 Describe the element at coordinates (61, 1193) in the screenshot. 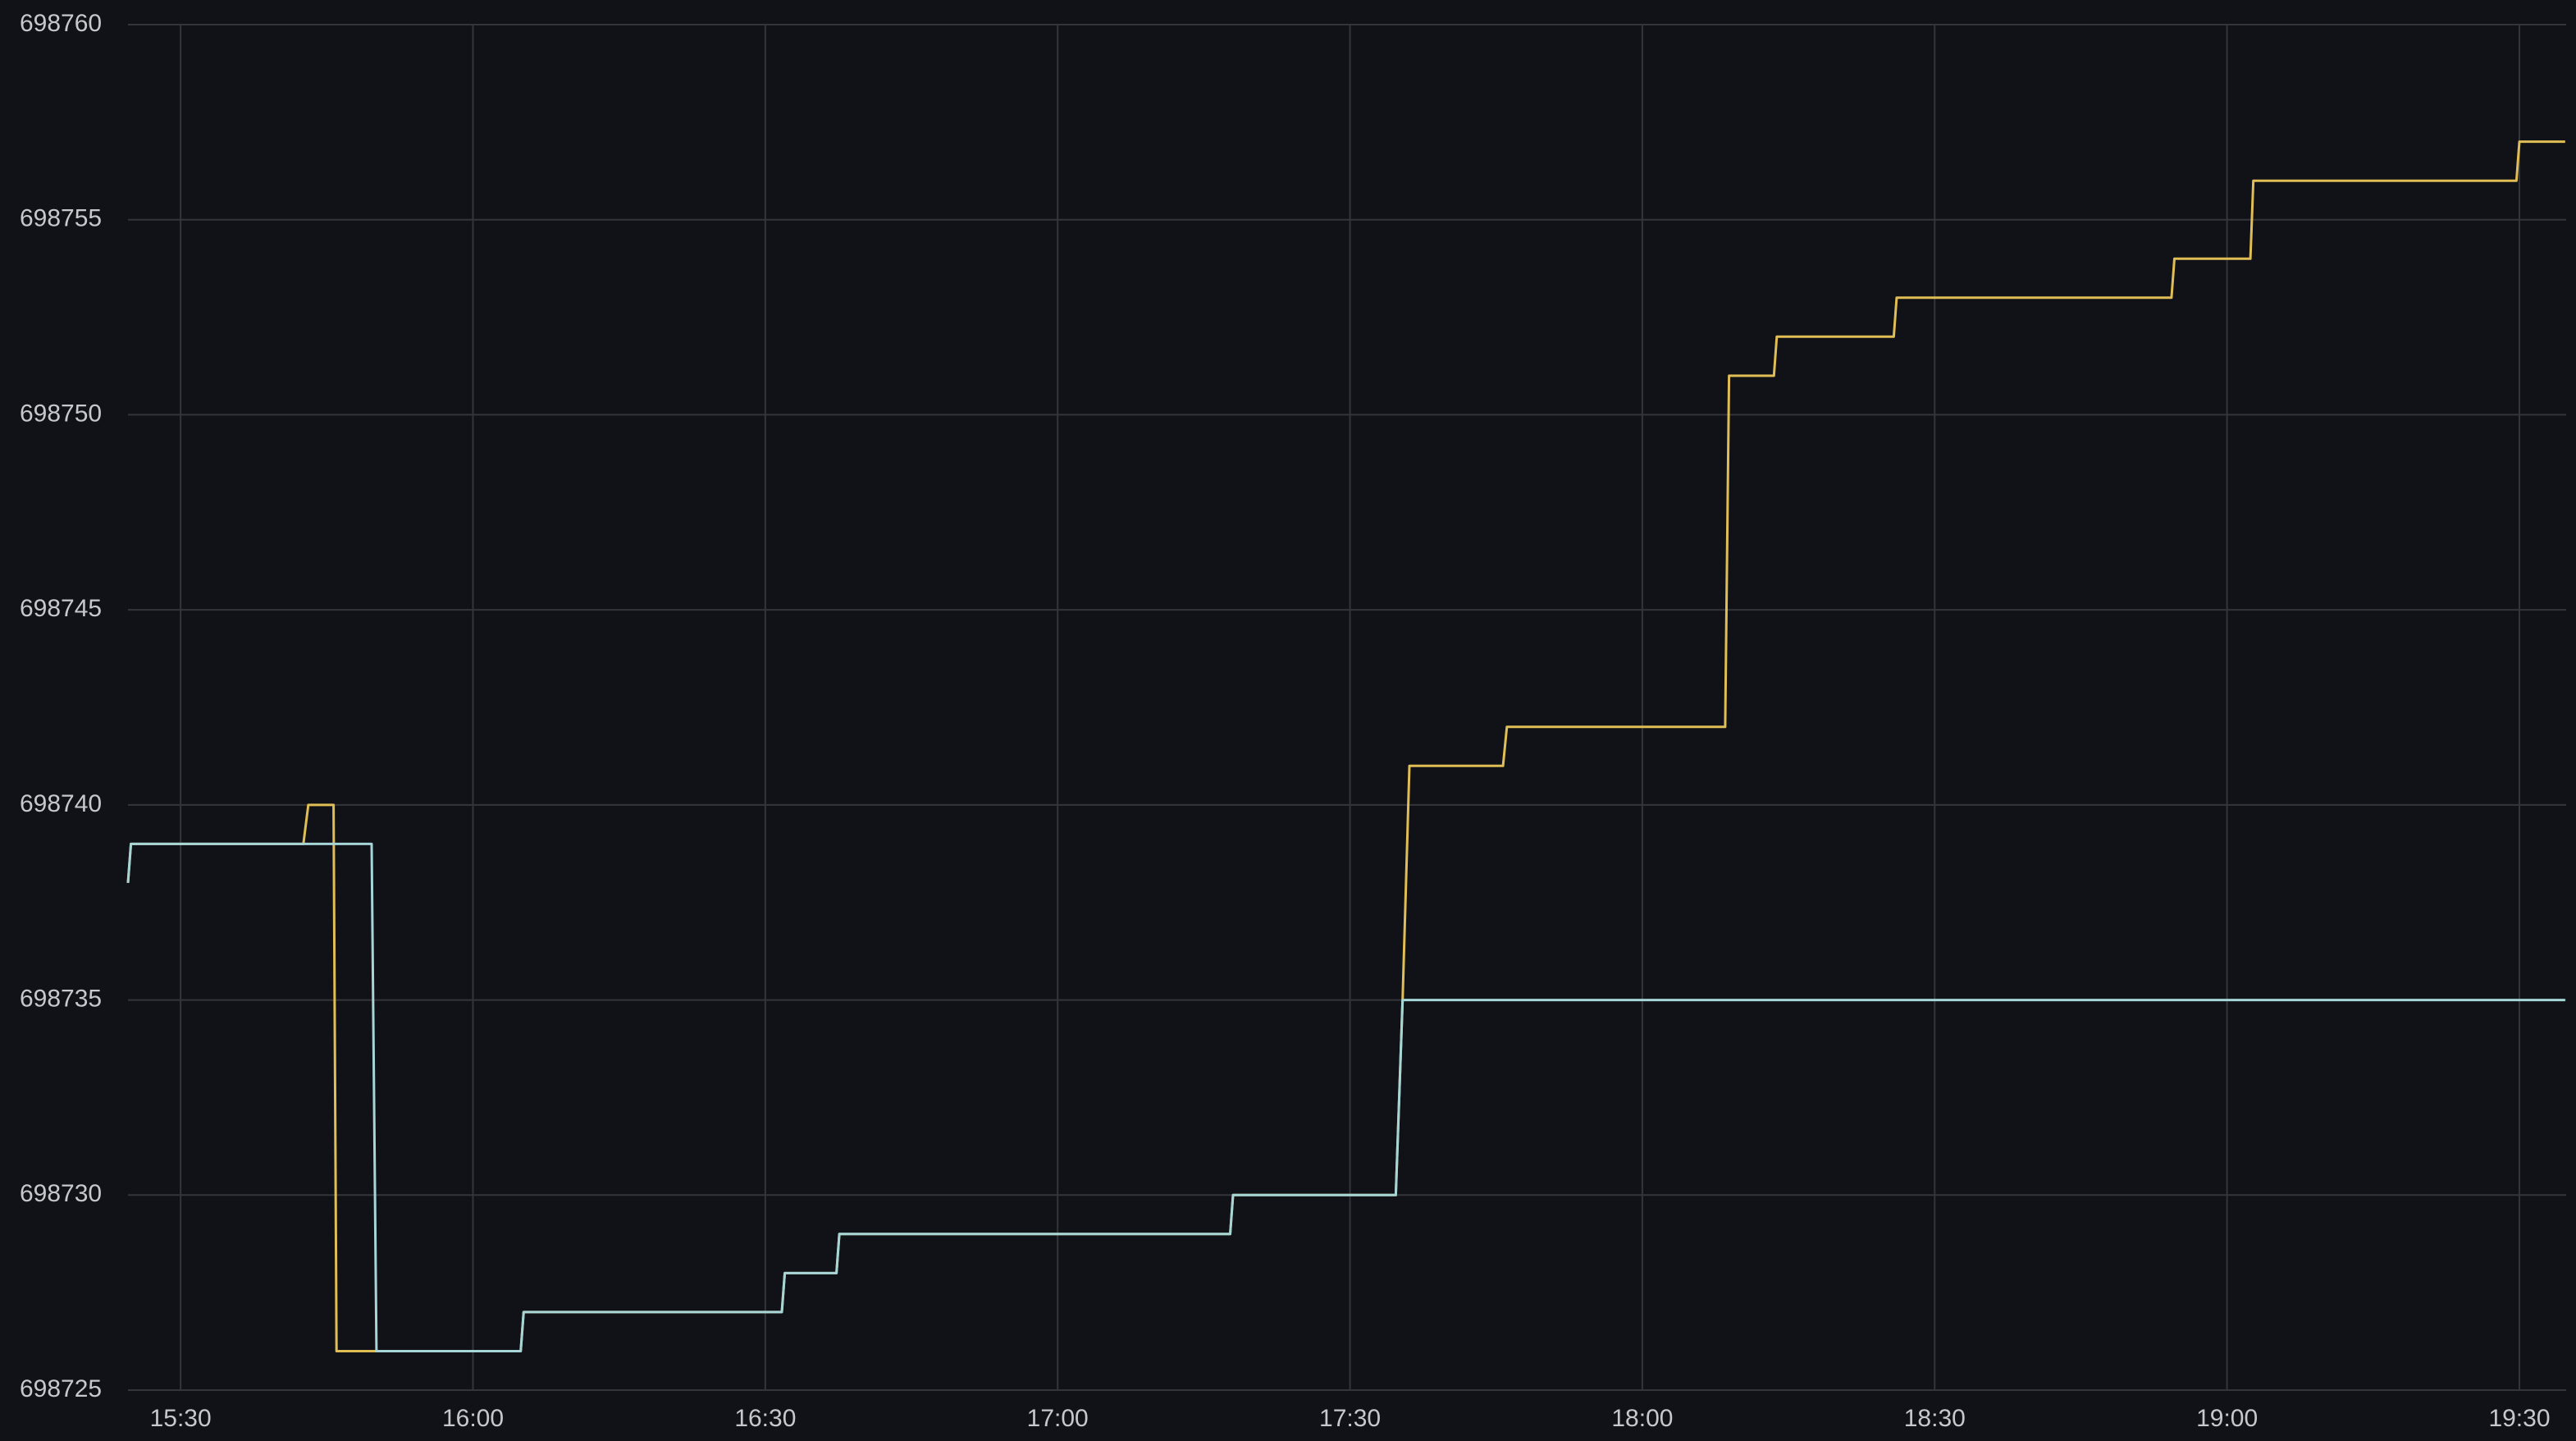

I see `y-tick-label: 698730` at that location.